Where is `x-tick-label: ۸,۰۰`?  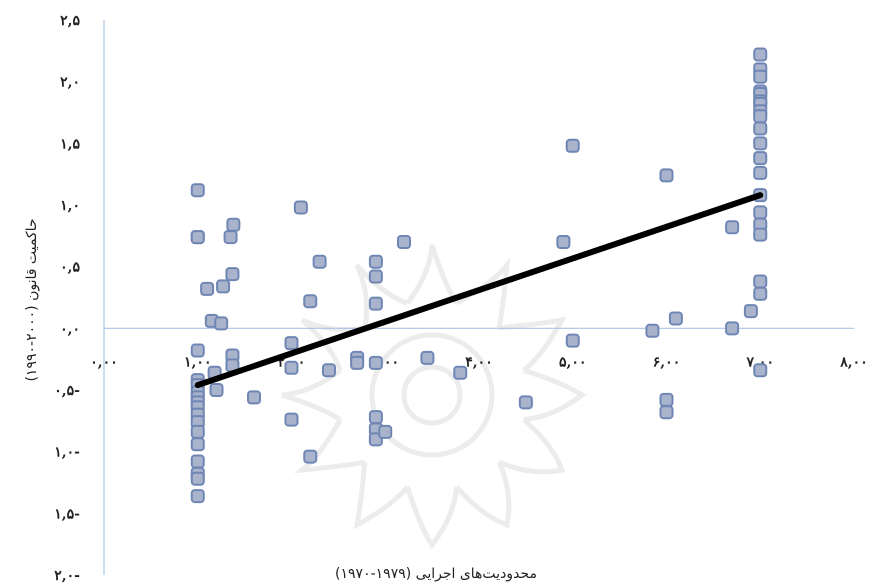 x-tick-label: ۸,۰۰ is located at coordinates (853, 362).